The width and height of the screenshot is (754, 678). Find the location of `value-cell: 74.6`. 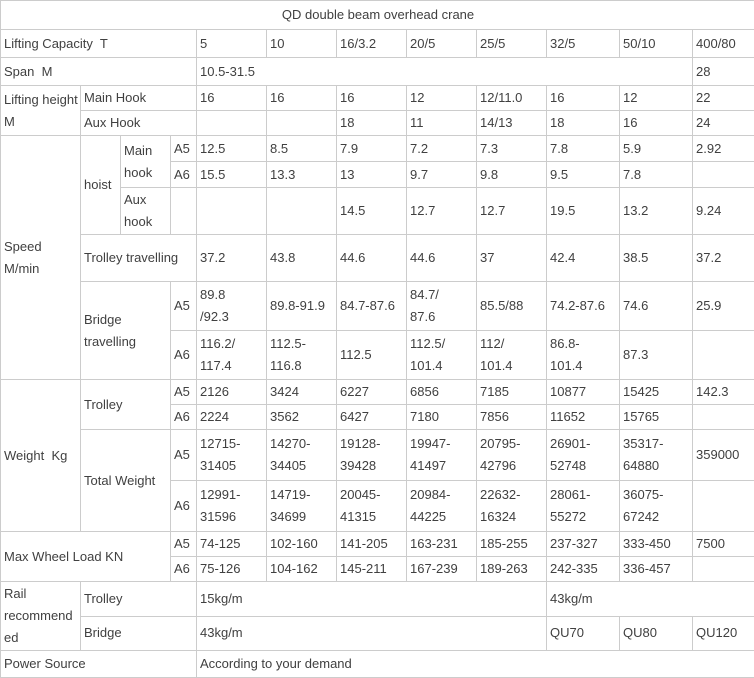

value-cell: 74.6 is located at coordinates (656, 306).